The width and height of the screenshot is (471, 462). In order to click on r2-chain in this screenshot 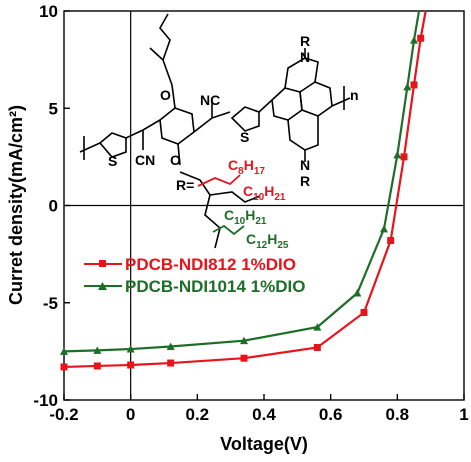, I will do `click(228, 230)`.